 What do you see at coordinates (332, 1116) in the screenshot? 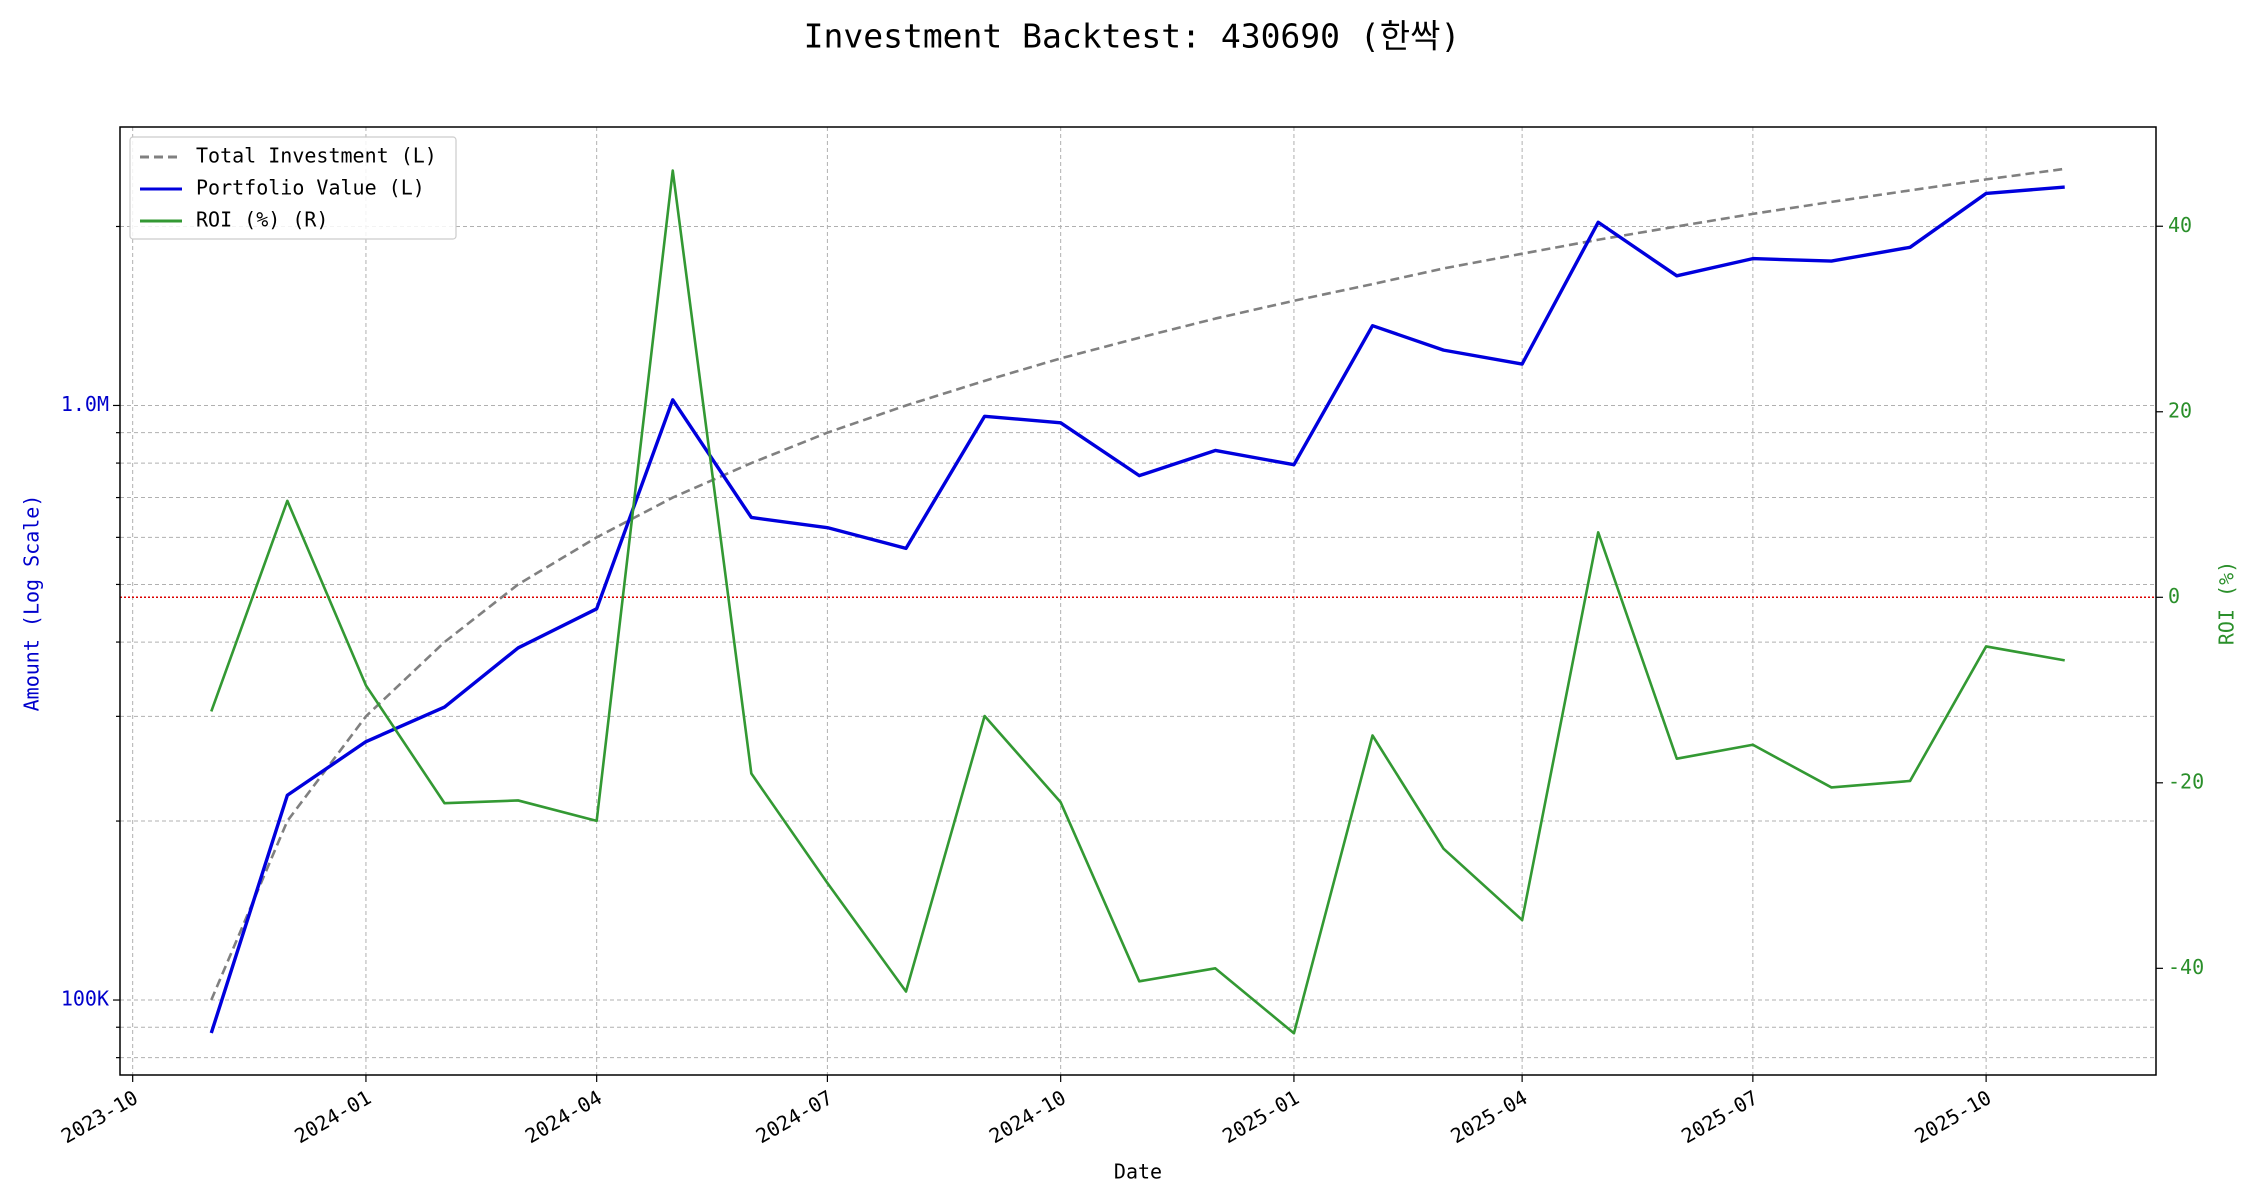
I see `x-tick-label: 2024-01` at bounding box center [332, 1116].